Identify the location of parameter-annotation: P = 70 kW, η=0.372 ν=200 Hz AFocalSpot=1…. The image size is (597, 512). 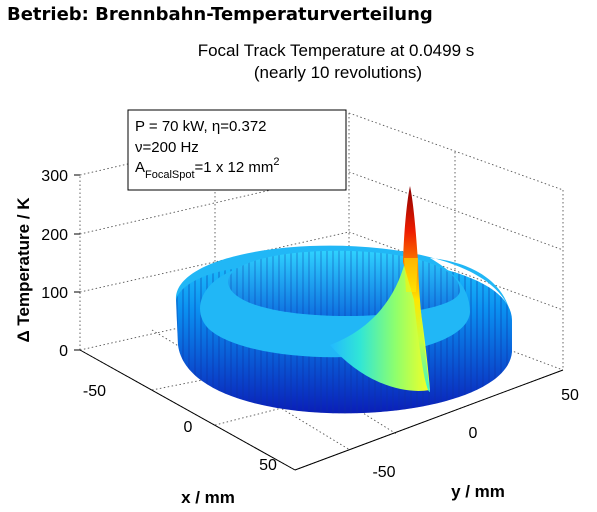
(237, 150).